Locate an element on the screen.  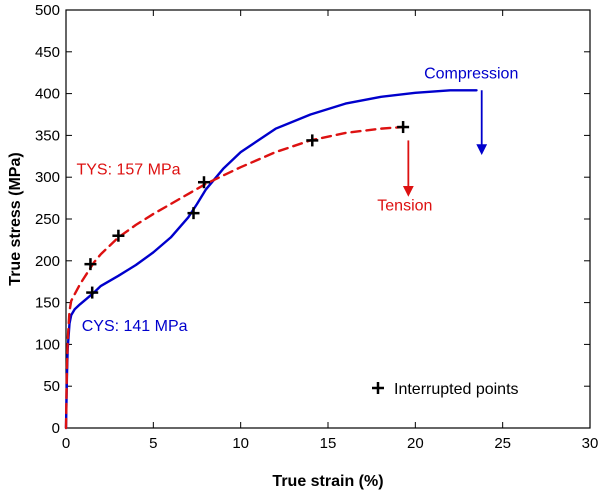
x-tick-label: 30 is located at coordinates (590, 443).